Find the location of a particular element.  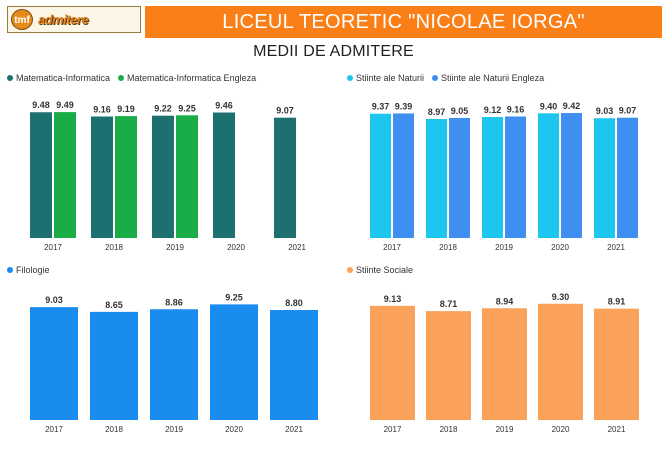

legend-label: Stiinte ale Naturii is located at coordinates (390, 78).